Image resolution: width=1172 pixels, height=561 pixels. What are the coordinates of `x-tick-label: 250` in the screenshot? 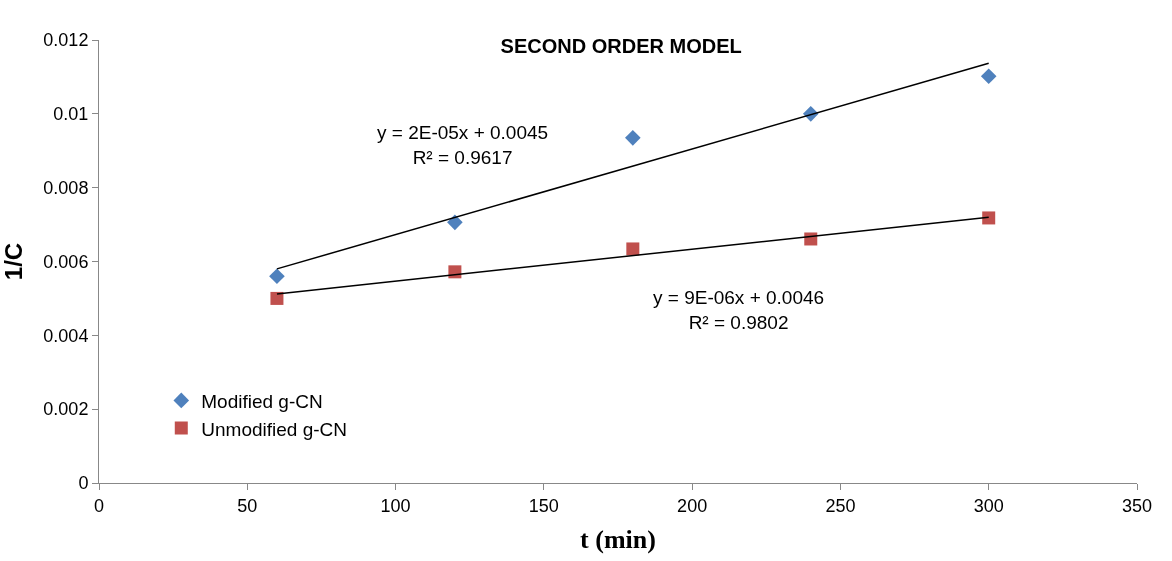 It's located at (840, 505).